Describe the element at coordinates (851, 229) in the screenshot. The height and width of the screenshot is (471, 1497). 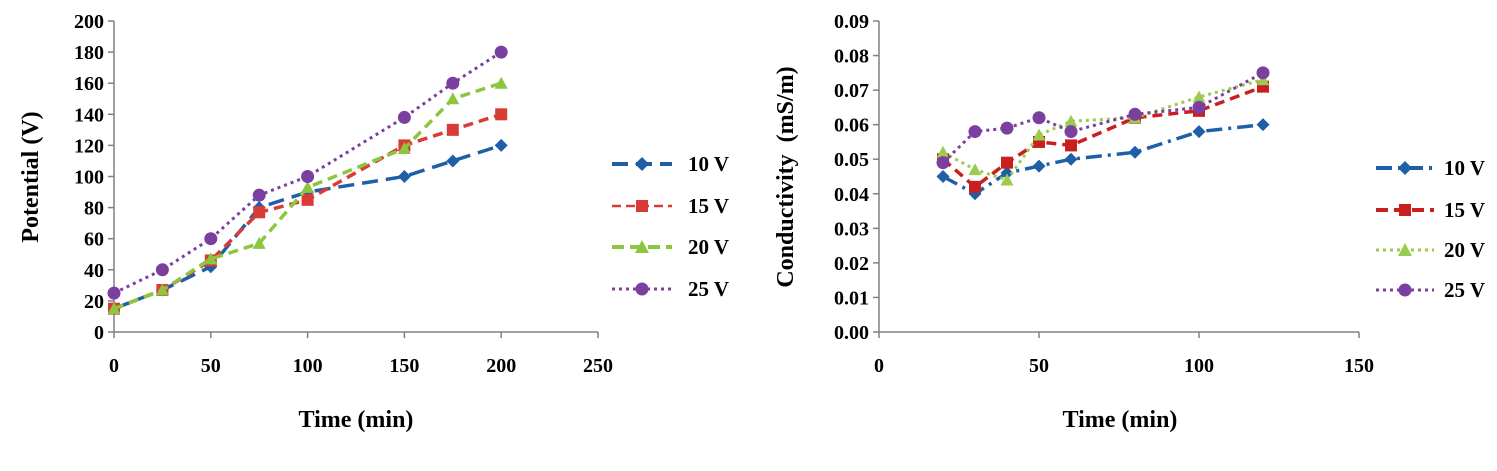
I see `conductivity-y-tick-label: 0.03` at that location.